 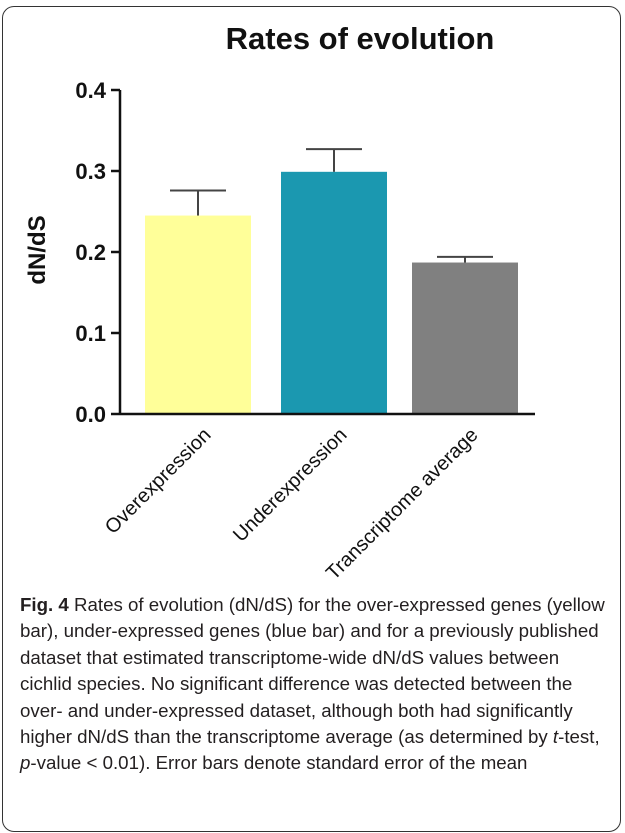 What do you see at coordinates (579, 737) in the screenshot?
I see `caption-text-2: -test,` at bounding box center [579, 737].